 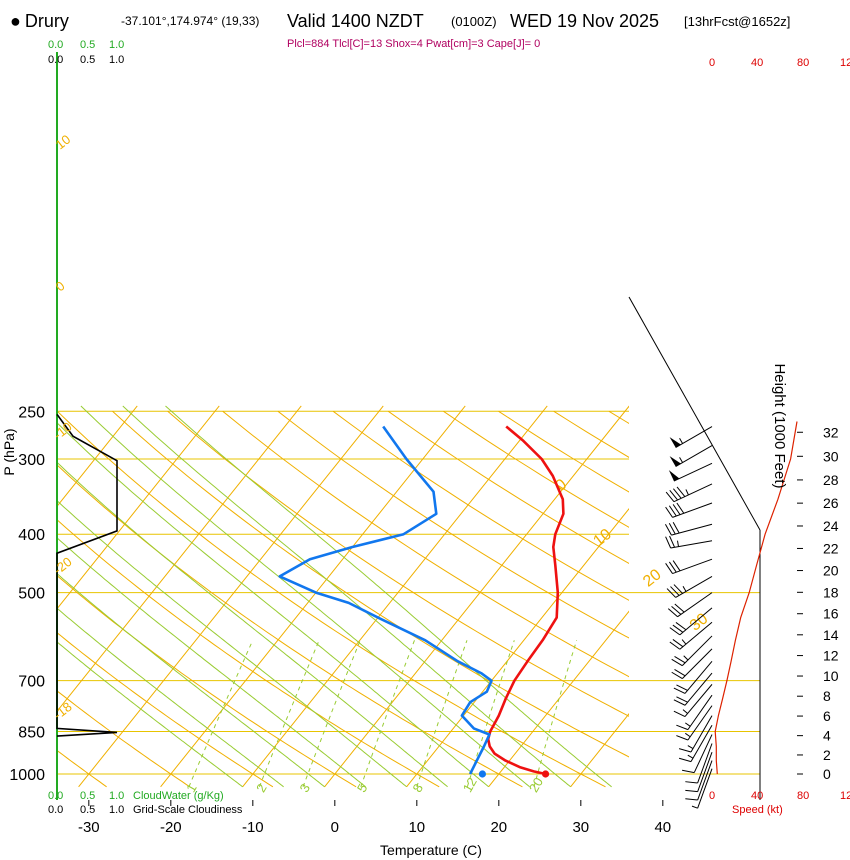 What do you see at coordinates (31, 412) in the screenshot?
I see `pressure-tick-250: 250` at bounding box center [31, 412].